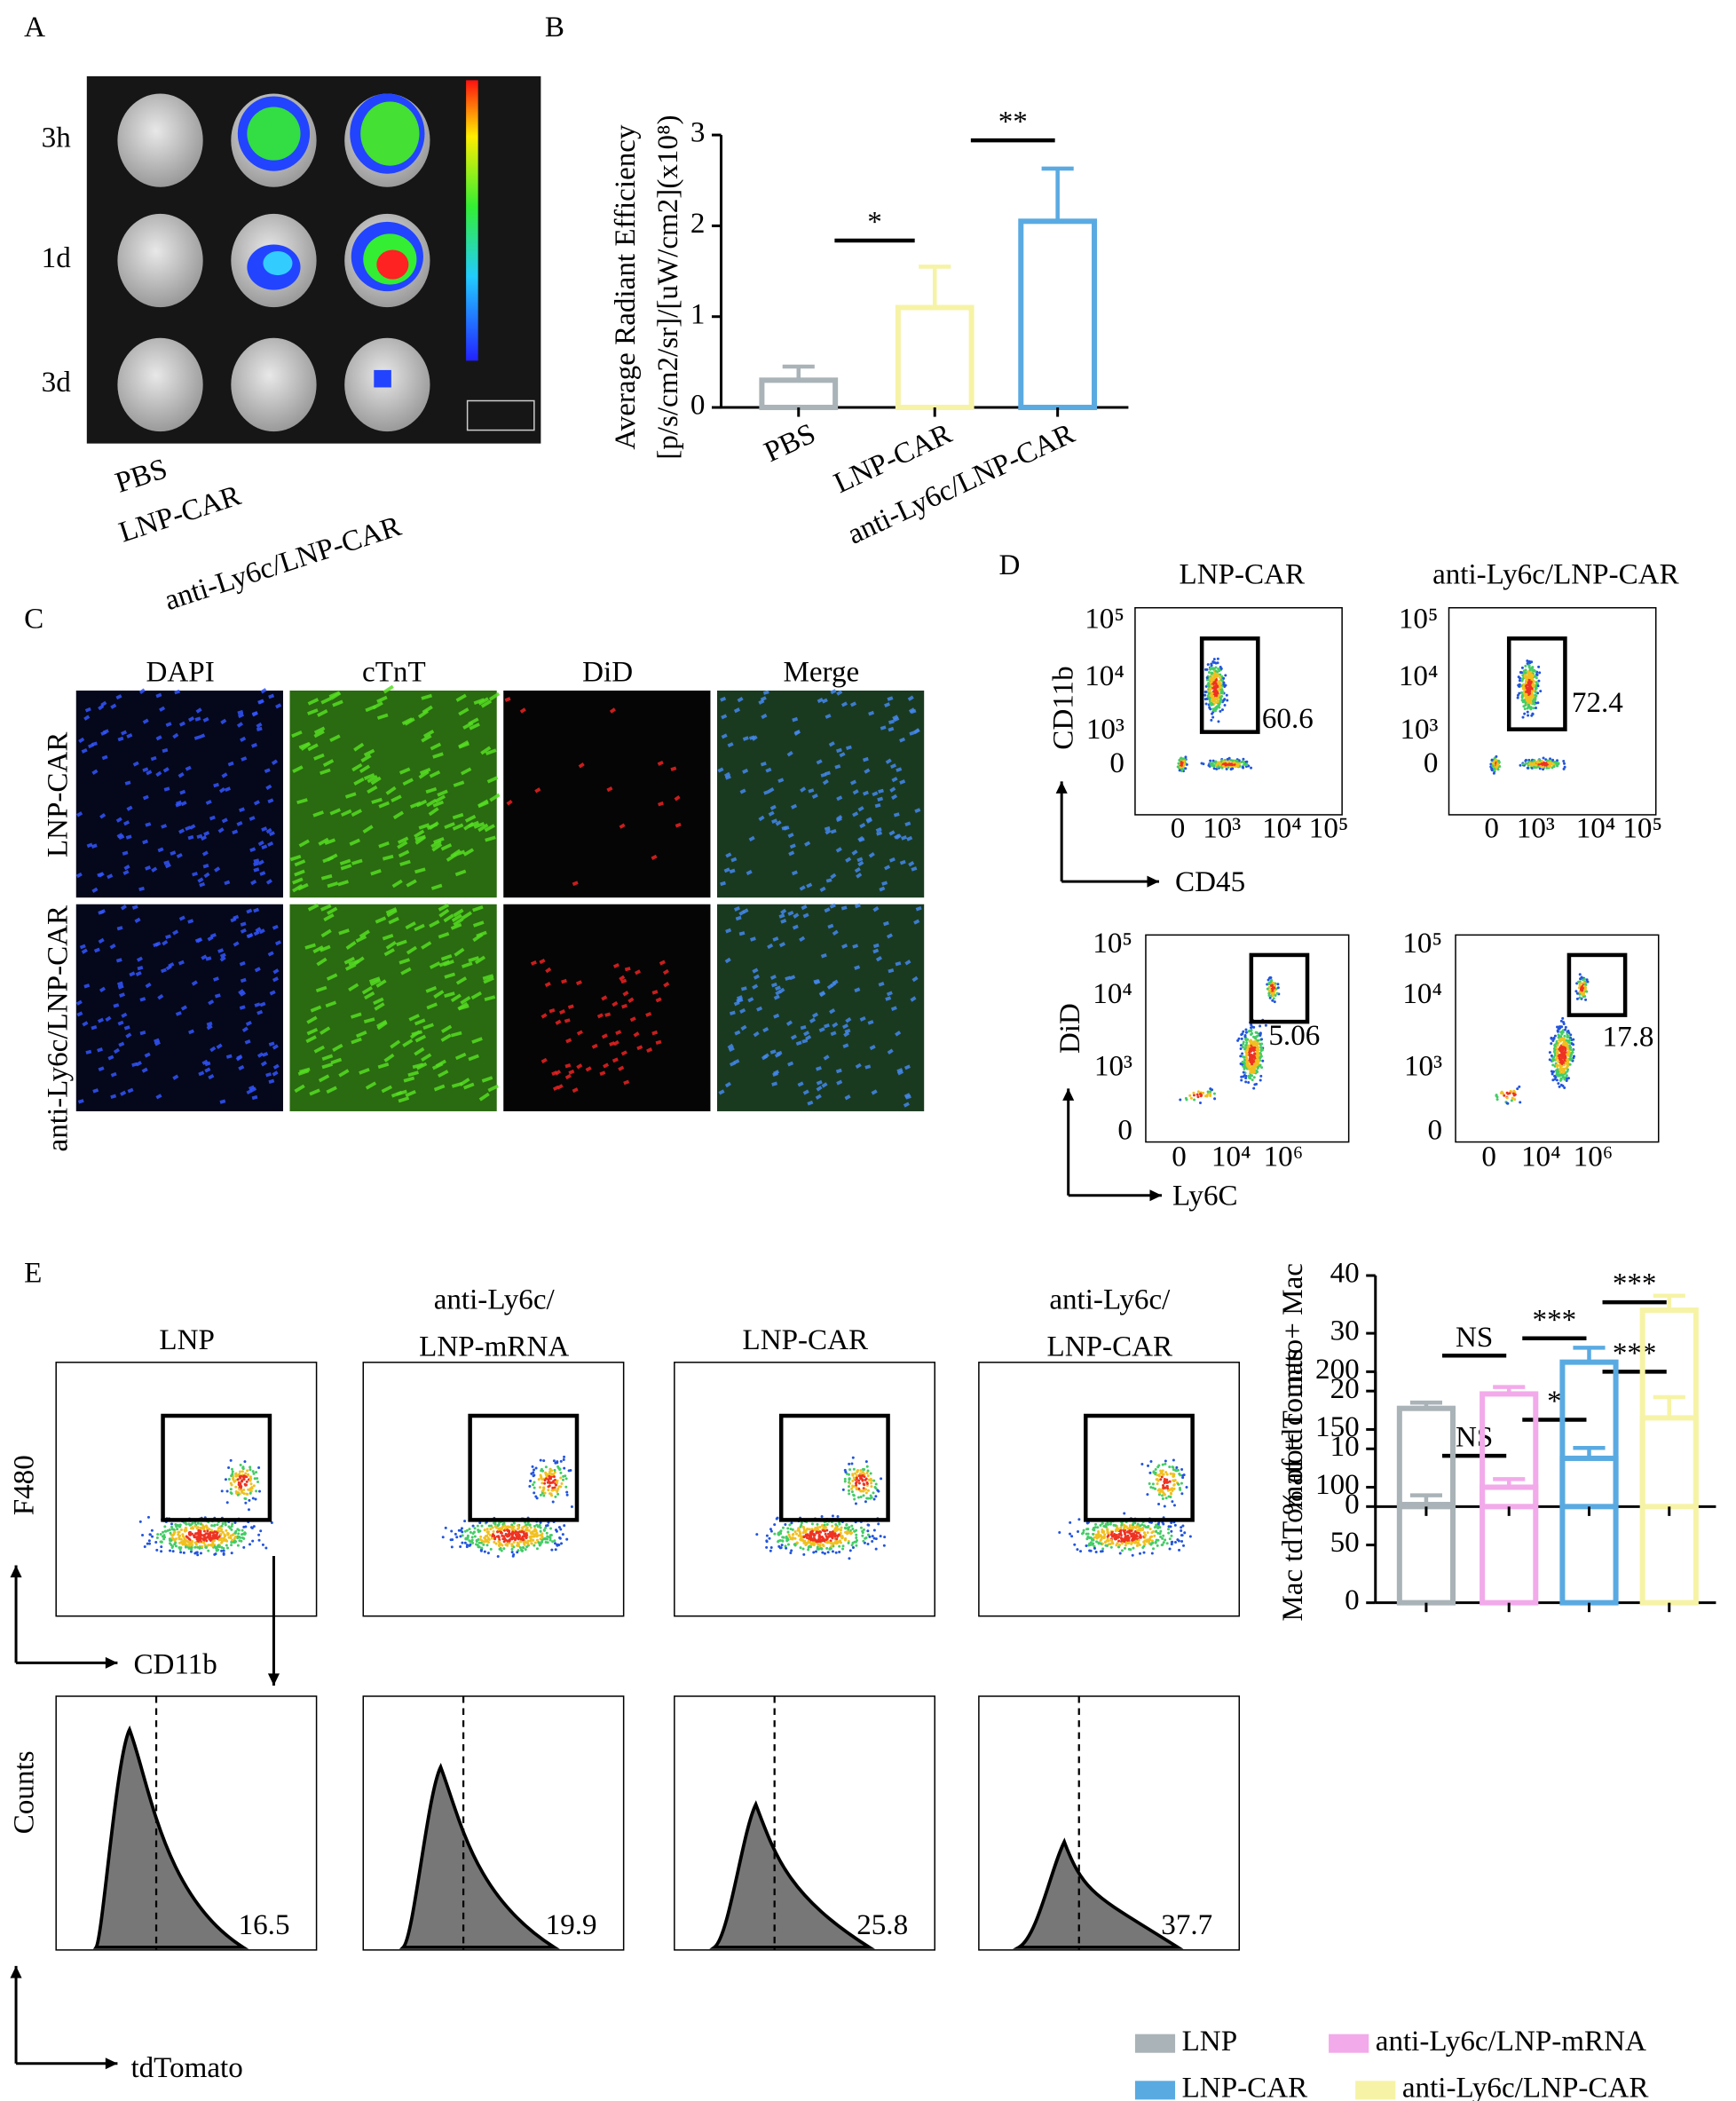 The height and width of the screenshot is (2101, 1736). What do you see at coordinates (1242, 575) in the screenshot?
I see `column-label: LNP-CAR` at bounding box center [1242, 575].